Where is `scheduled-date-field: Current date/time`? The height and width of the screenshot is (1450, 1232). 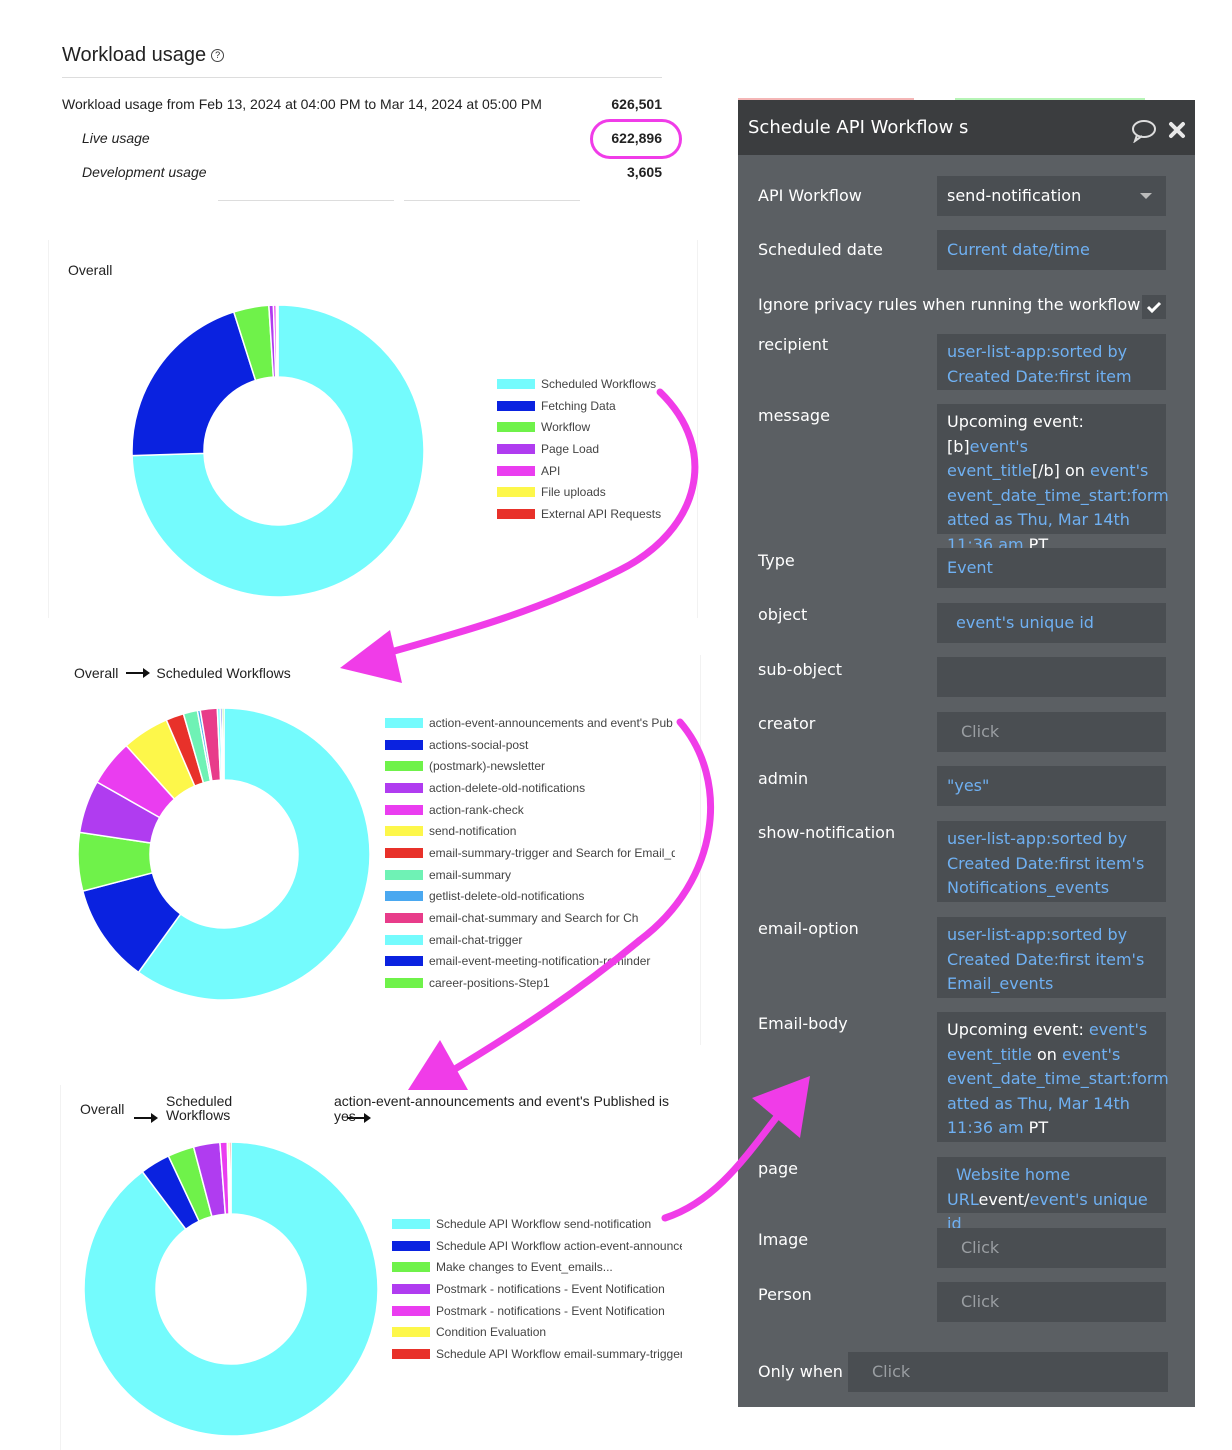
scheduled-date-field: Current date/time is located at coordinates (1051, 250).